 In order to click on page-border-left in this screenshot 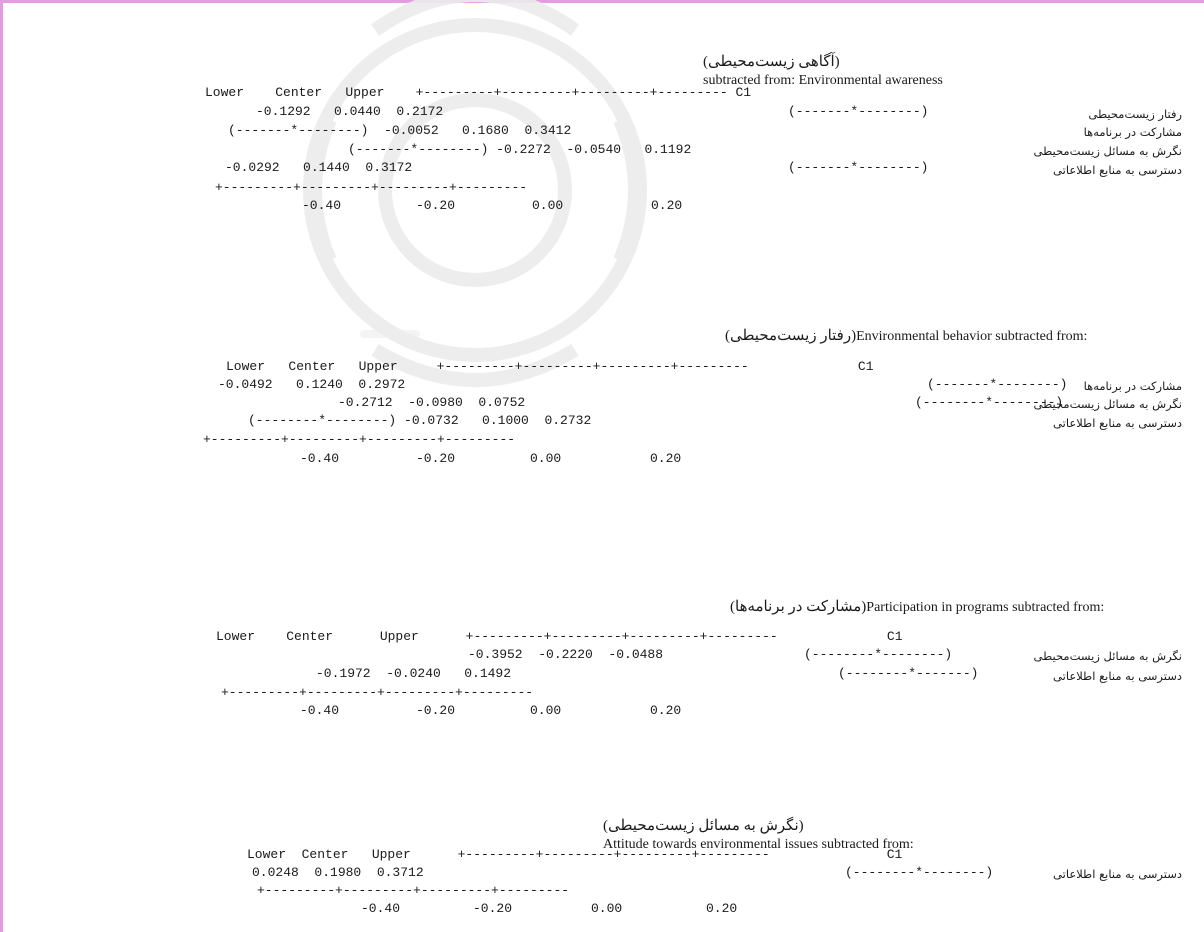, I will do `click(1, 466)`.